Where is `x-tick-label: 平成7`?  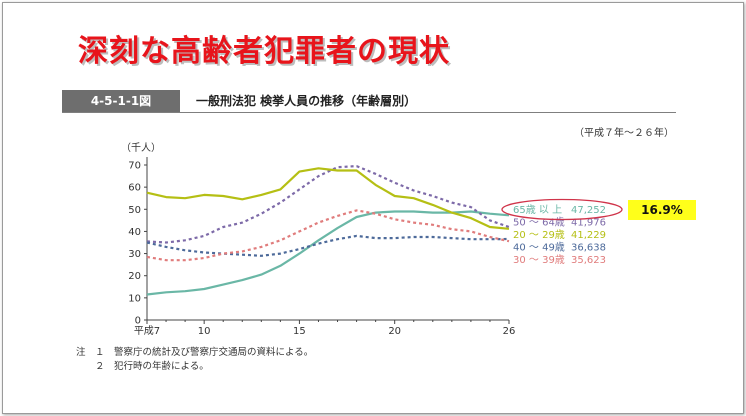
x-tick-label: 平成7 is located at coordinates (147, 331).